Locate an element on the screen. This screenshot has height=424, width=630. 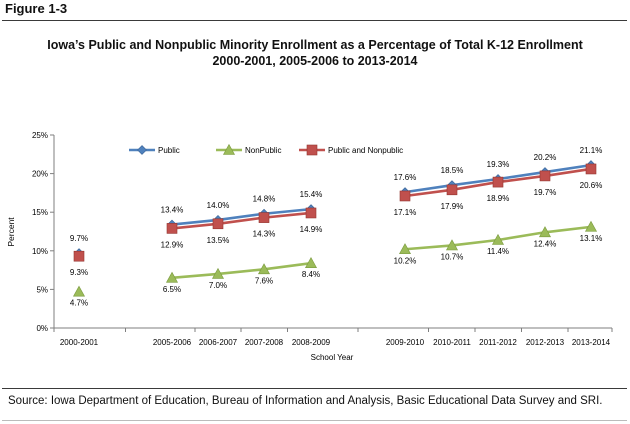
x-tick-label: 2000-2001 is located at coordinates (79, 342).